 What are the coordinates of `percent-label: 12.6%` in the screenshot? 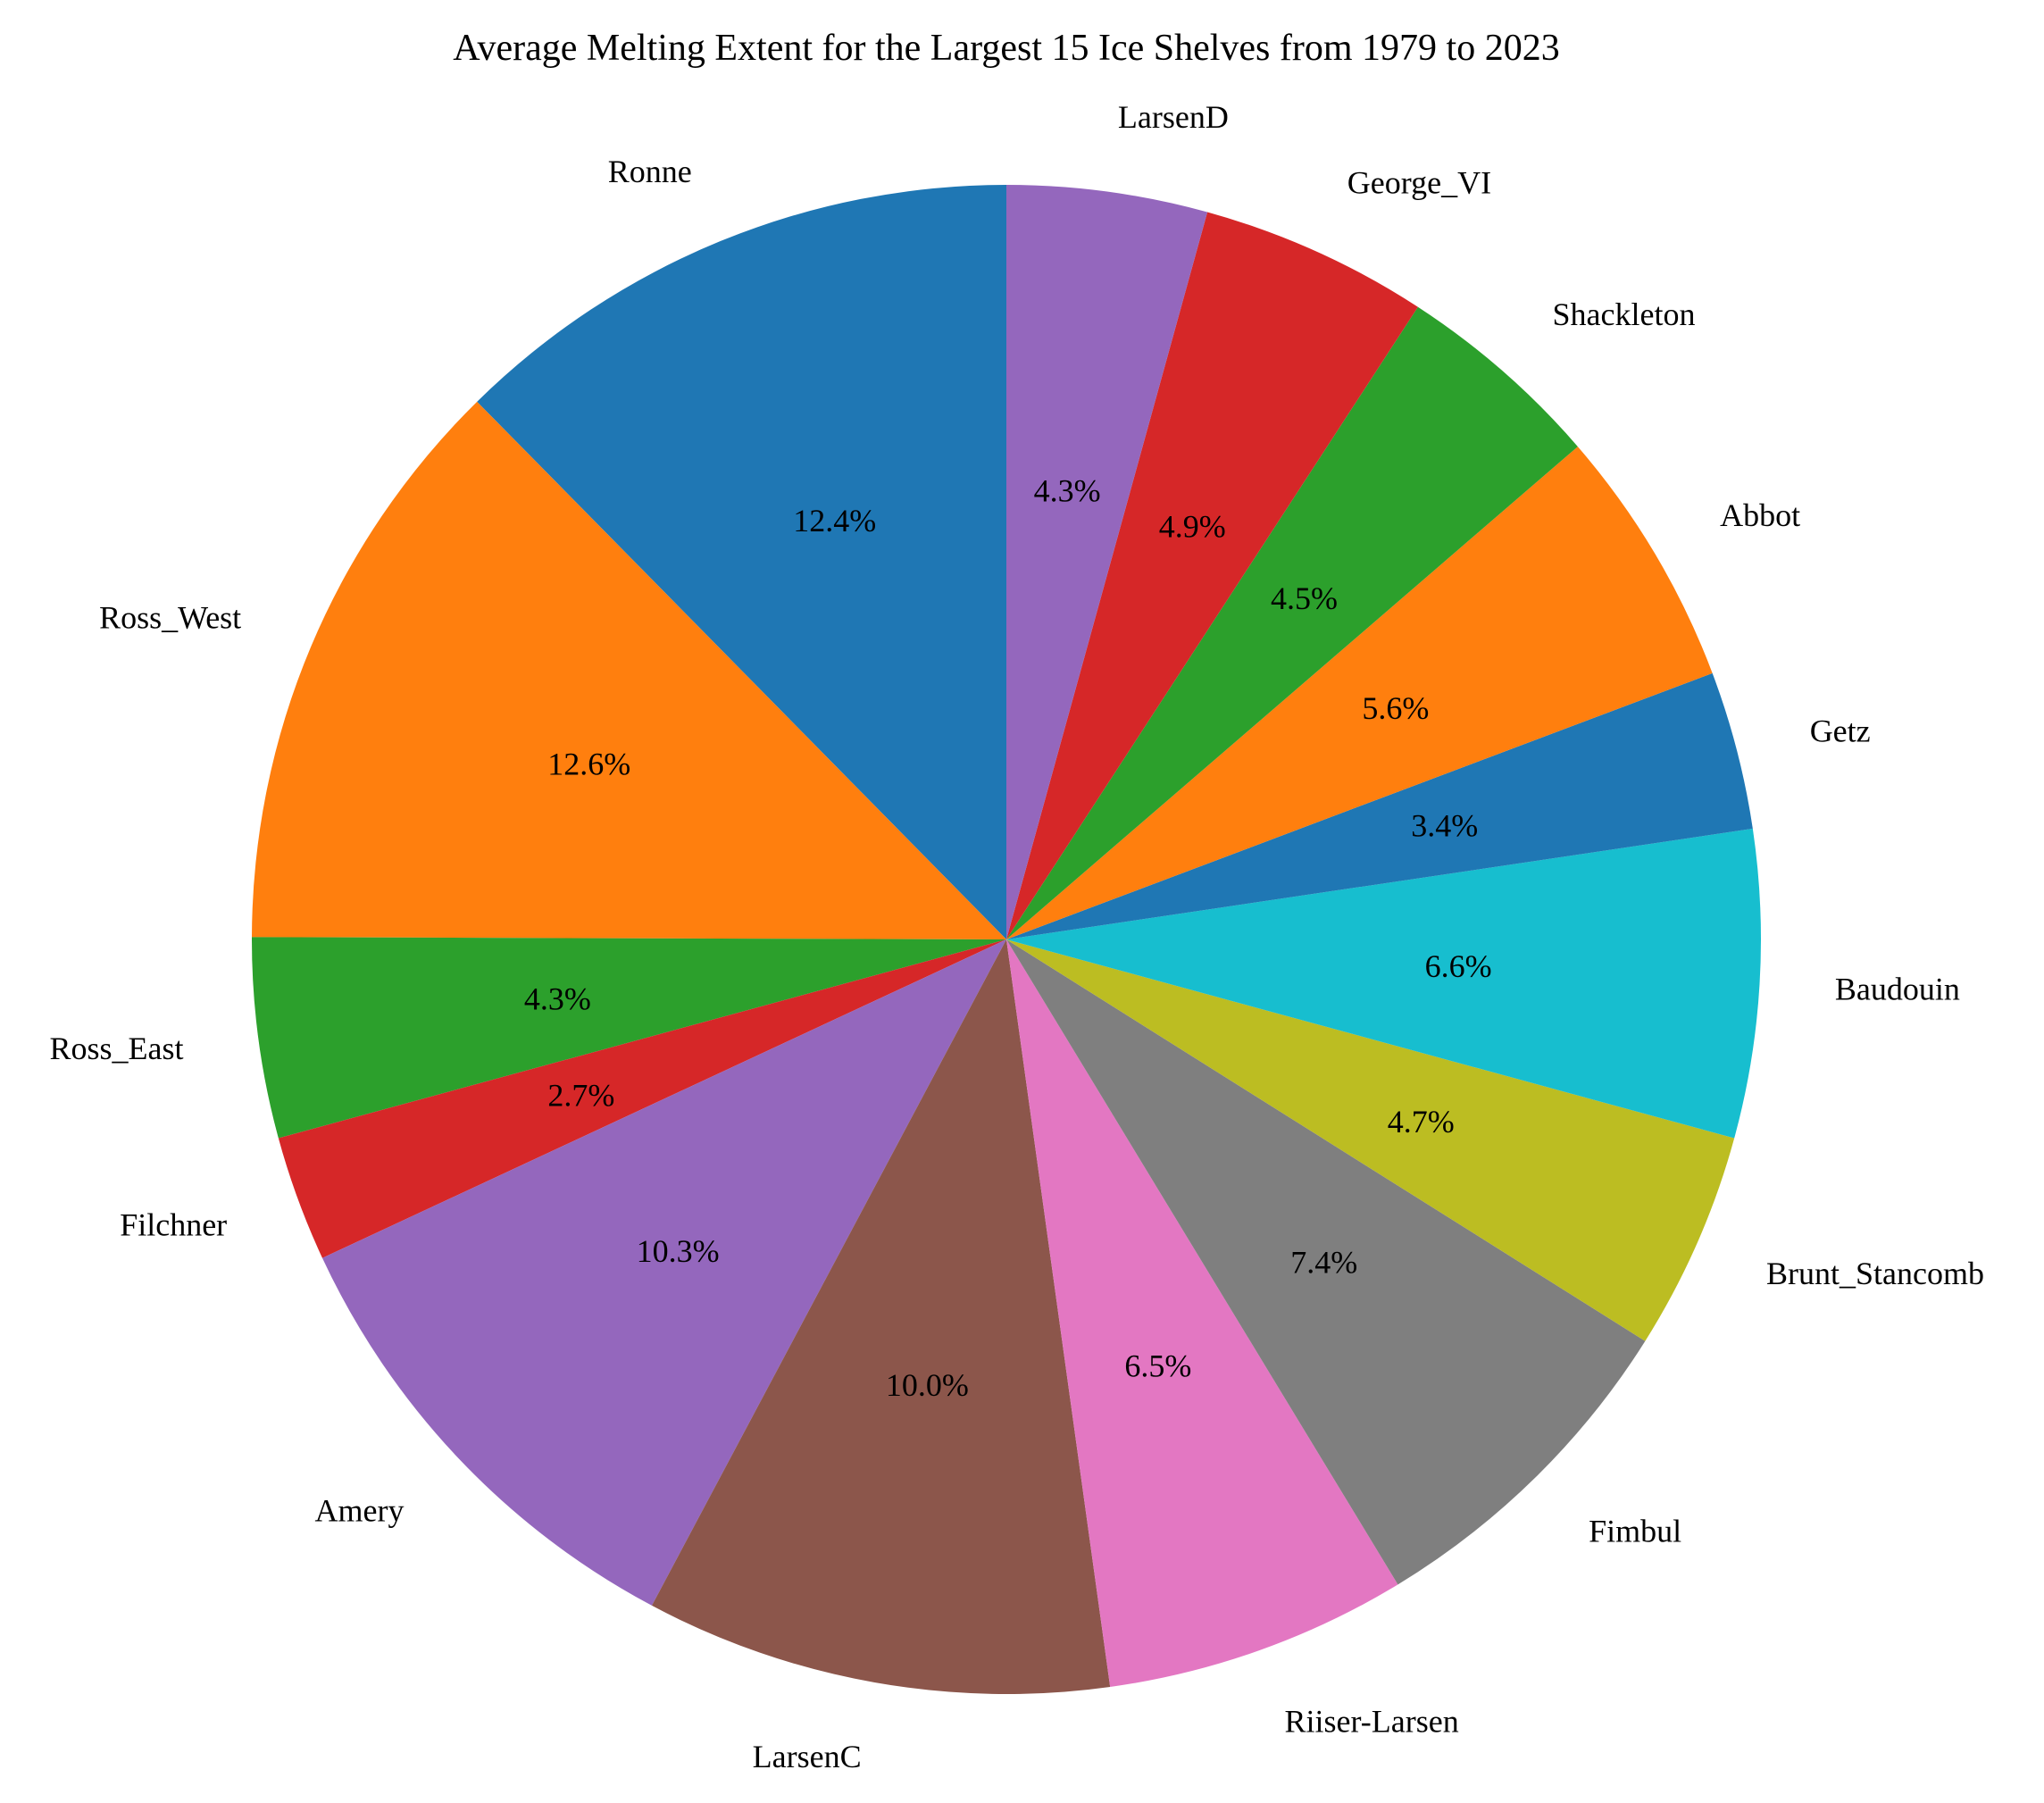 It's located at (588, 763).